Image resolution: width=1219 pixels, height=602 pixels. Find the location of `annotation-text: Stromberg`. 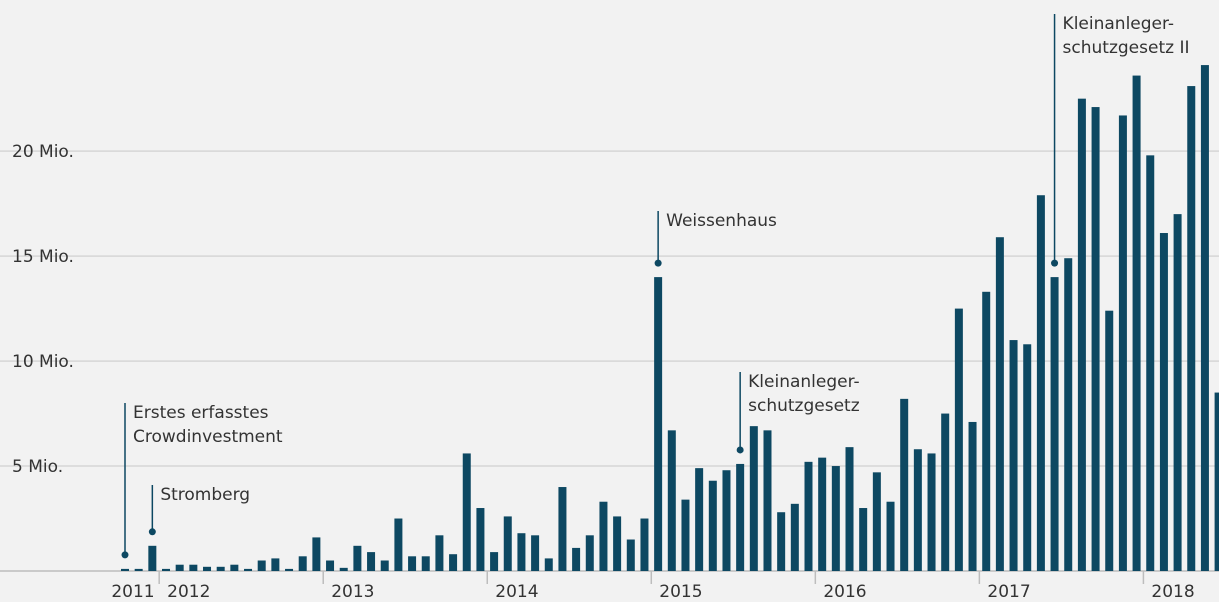

annotation-text: Stromberg is located at coordinates (205, 495).